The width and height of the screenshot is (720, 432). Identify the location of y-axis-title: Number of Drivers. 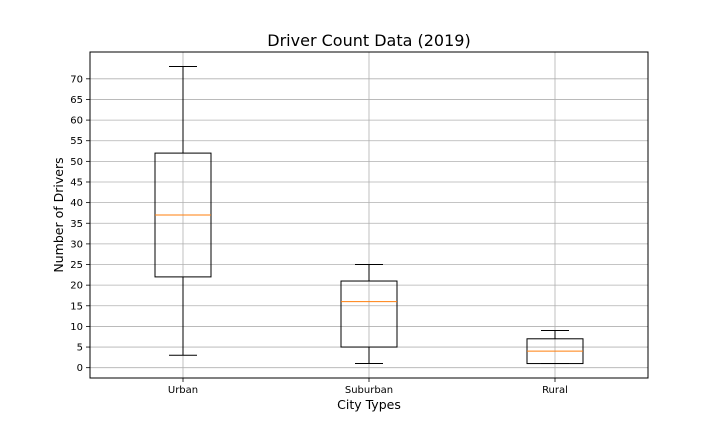
(58, 214).